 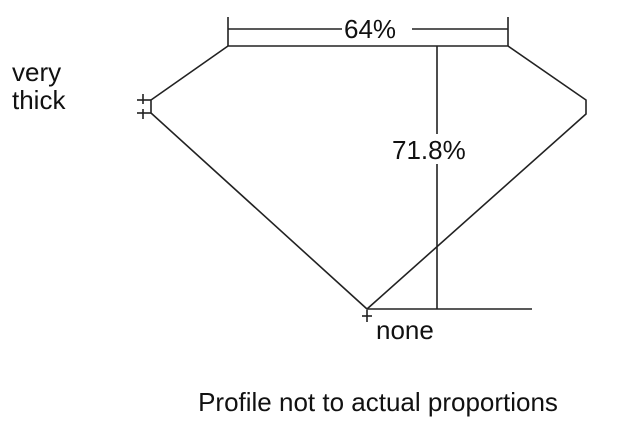 What do you see at coordinates (378, 402) in the screenshot?
I see `caption: Profile not to actual proportions` at bounding box center [378, 402].